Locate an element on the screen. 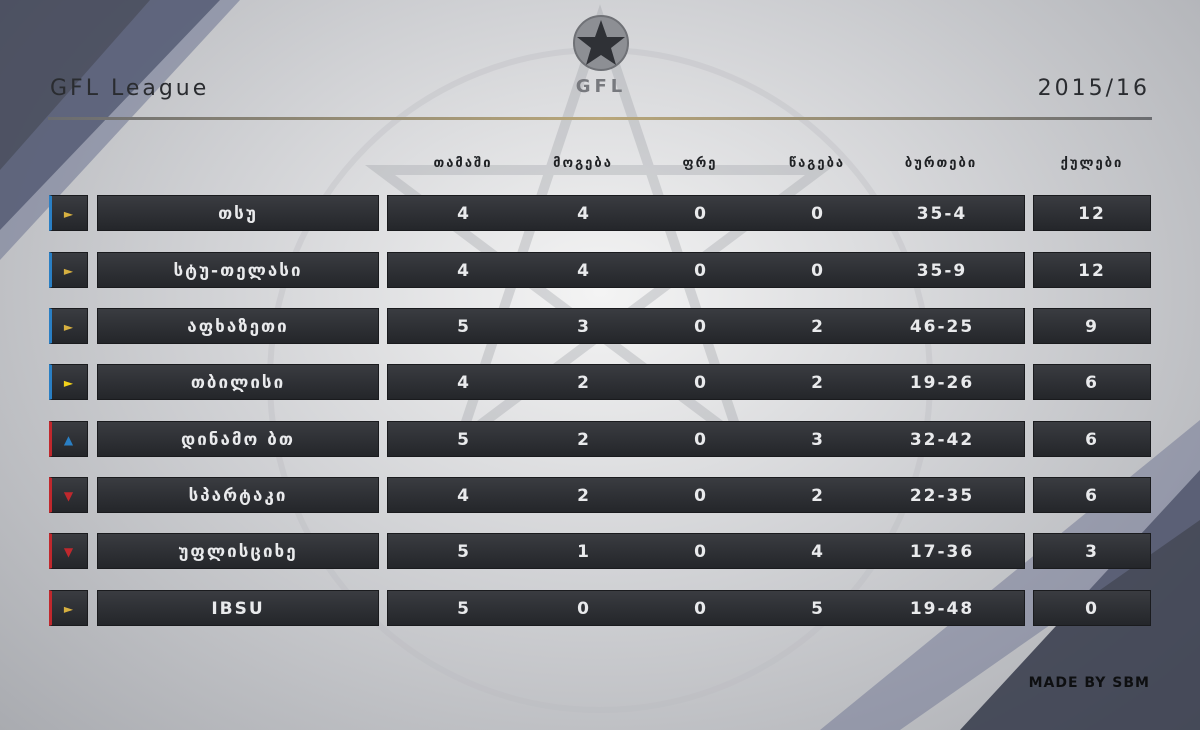 The height and width of the screenshot is (730, 1200). column-header-lost: წაგება is located at coordinates (817, 163).